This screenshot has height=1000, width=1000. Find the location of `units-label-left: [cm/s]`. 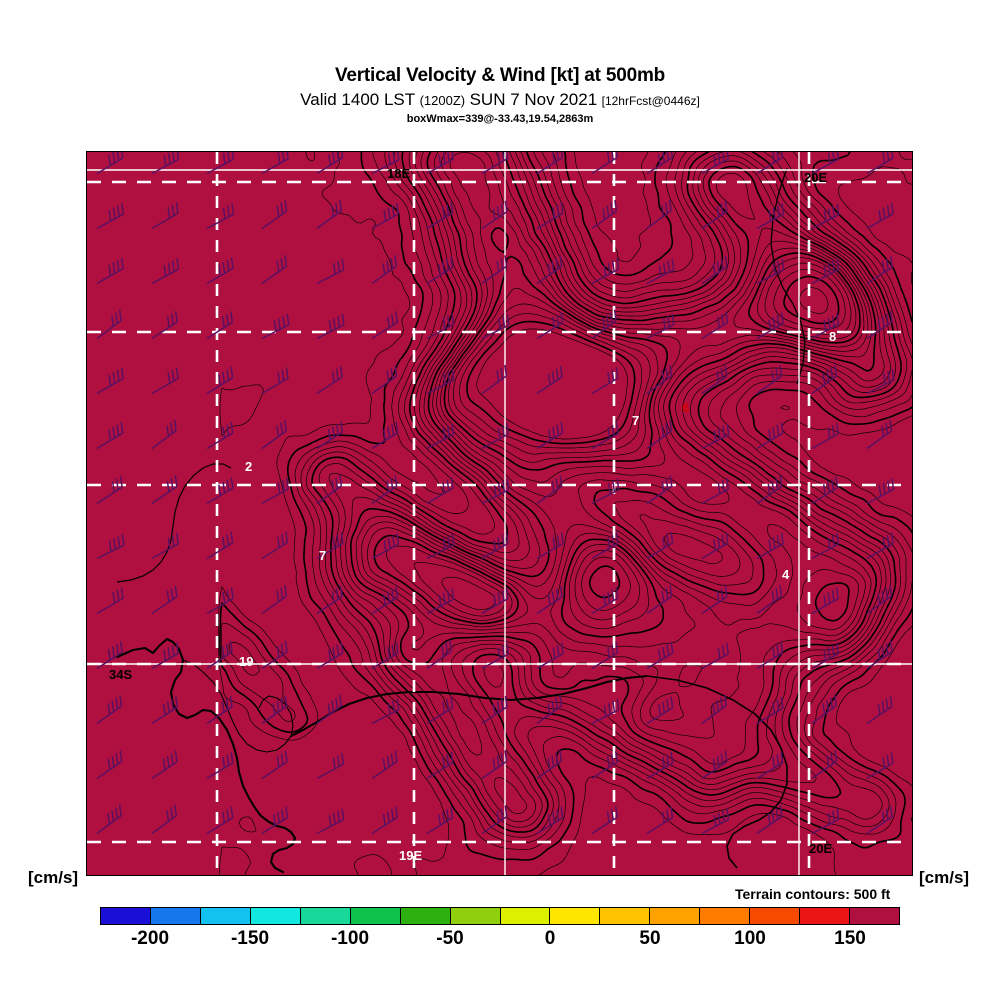

units-label-left: [cm/s] is located at coordinates (53, 877).